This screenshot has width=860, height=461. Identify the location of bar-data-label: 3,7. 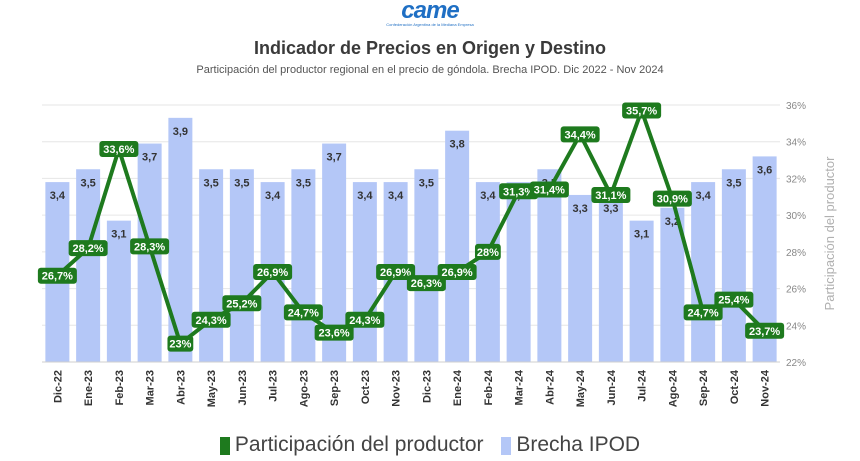
(333, 158).